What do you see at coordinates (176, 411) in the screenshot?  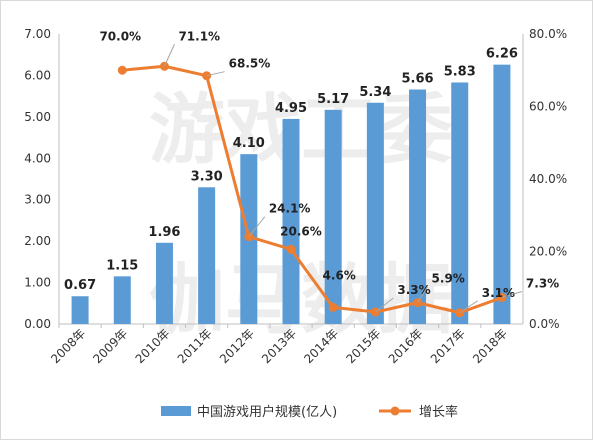 I see `legend-bar-swatch` at bounding box center [176, 411].